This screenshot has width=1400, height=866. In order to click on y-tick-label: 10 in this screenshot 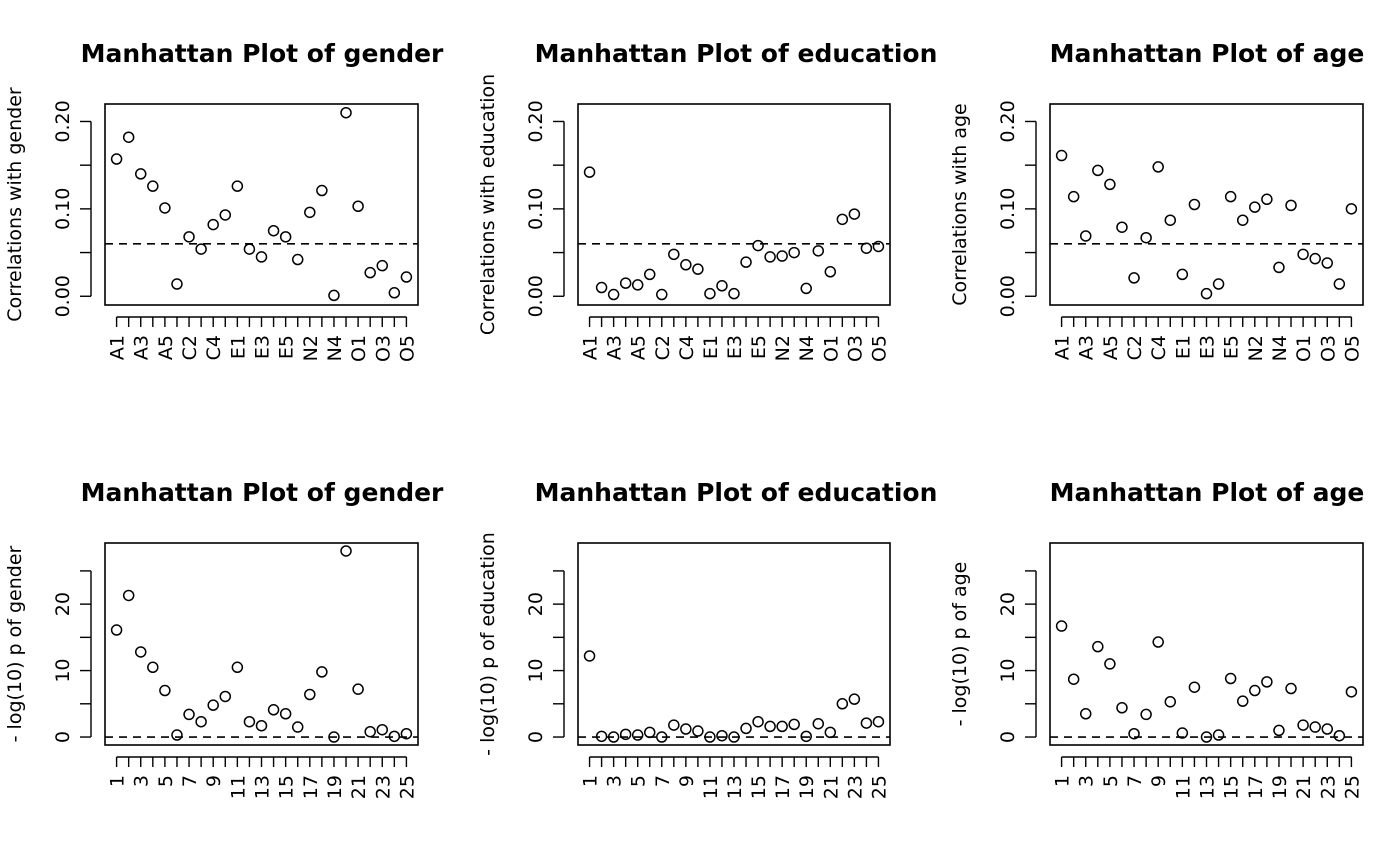, I will do `click(1008, 670)`.